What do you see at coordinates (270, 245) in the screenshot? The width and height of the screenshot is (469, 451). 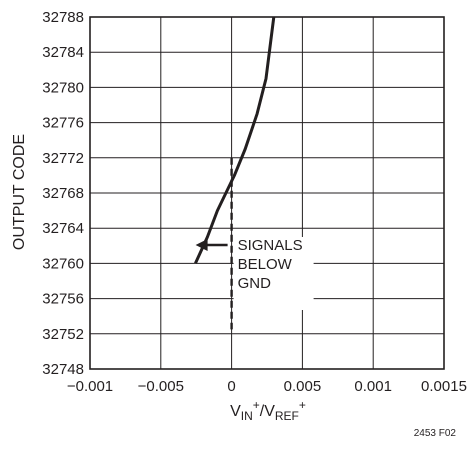 I see `annotation-text-line: SIGNALS` at bounding box center [270, 245].